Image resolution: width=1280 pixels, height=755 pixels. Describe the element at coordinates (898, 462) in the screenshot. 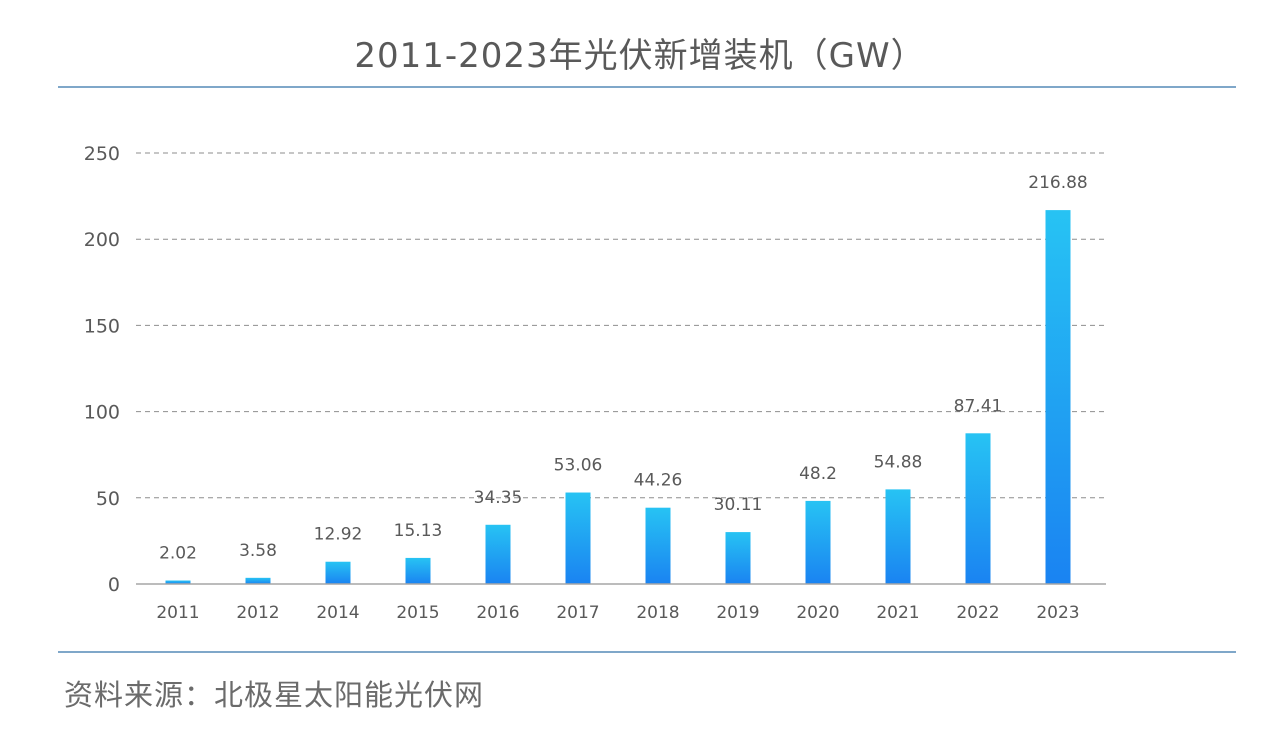

I see `data-label: 54.88` at that location.